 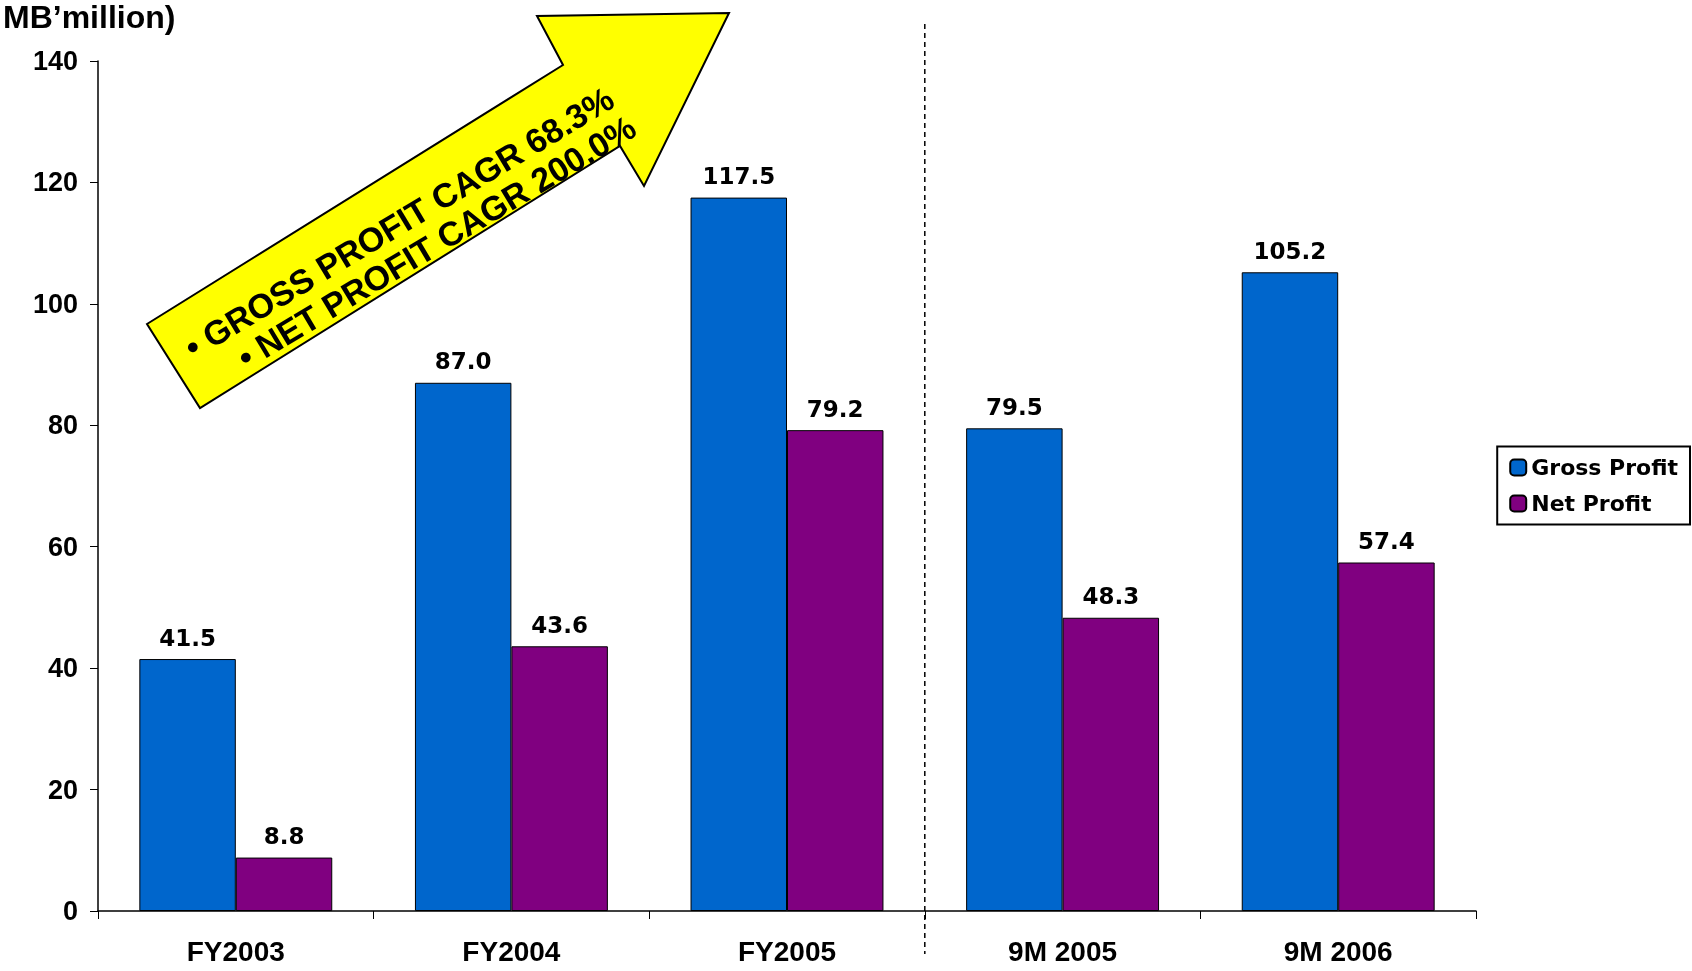 I want to click on data-label: 57.4, so click(x=1386, y=541).